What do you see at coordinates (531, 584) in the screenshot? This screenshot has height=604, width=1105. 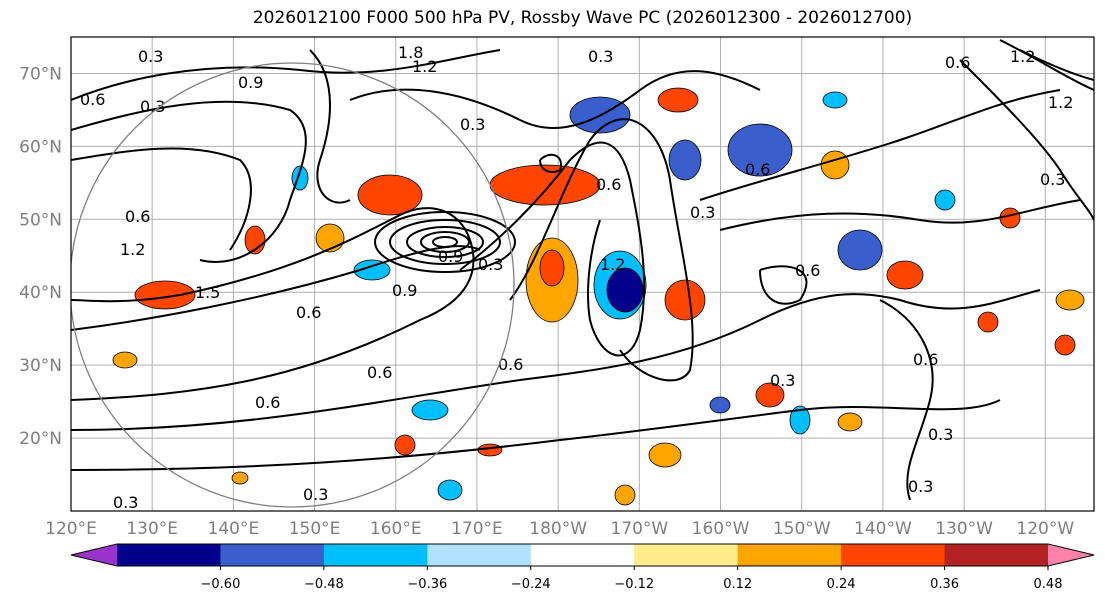 I see `colorbar-tick-label: −0.24` at bounding box center [531, 584].